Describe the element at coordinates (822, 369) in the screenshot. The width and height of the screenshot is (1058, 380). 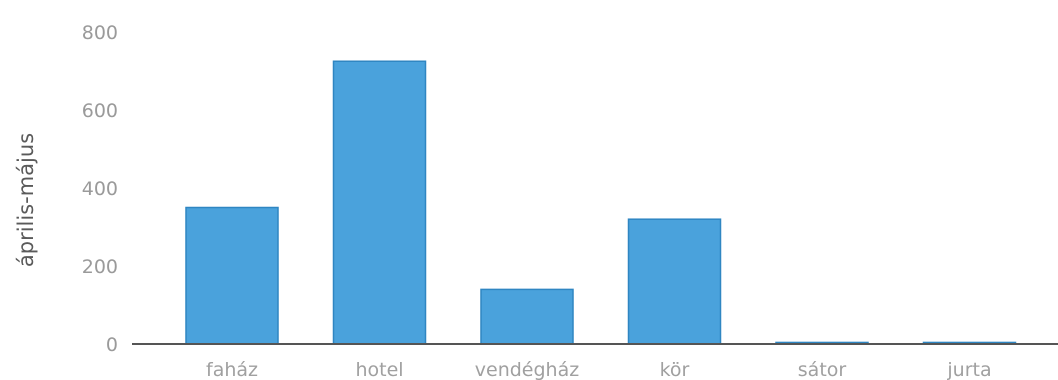
I see `x-tick-label: sátor` at that location.